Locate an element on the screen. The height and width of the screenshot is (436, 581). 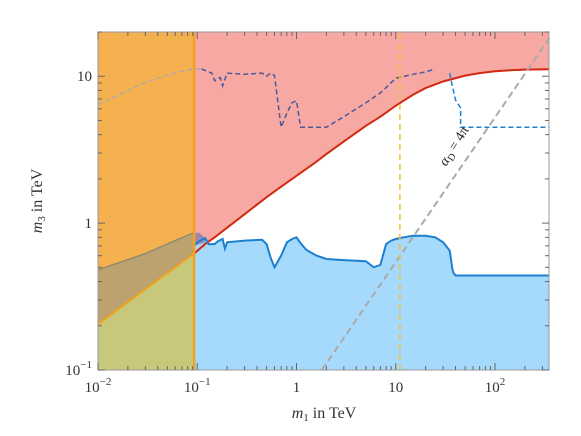
blue-boundary-line is located at coordinates (371, 255).